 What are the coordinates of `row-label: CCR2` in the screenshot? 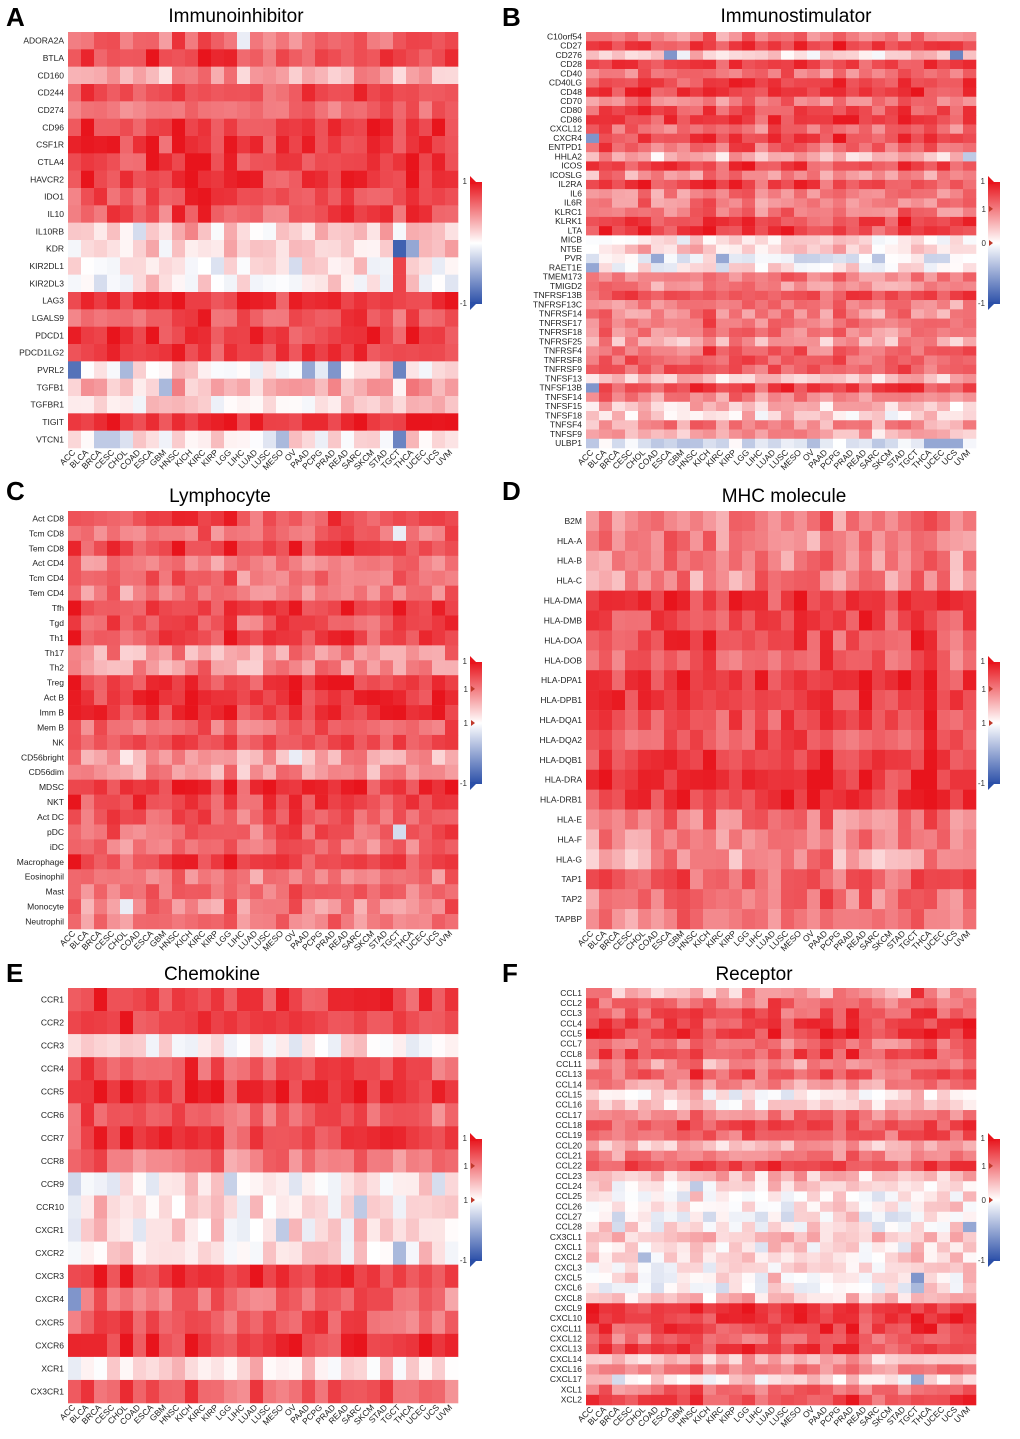 It's located at (52, 1023).